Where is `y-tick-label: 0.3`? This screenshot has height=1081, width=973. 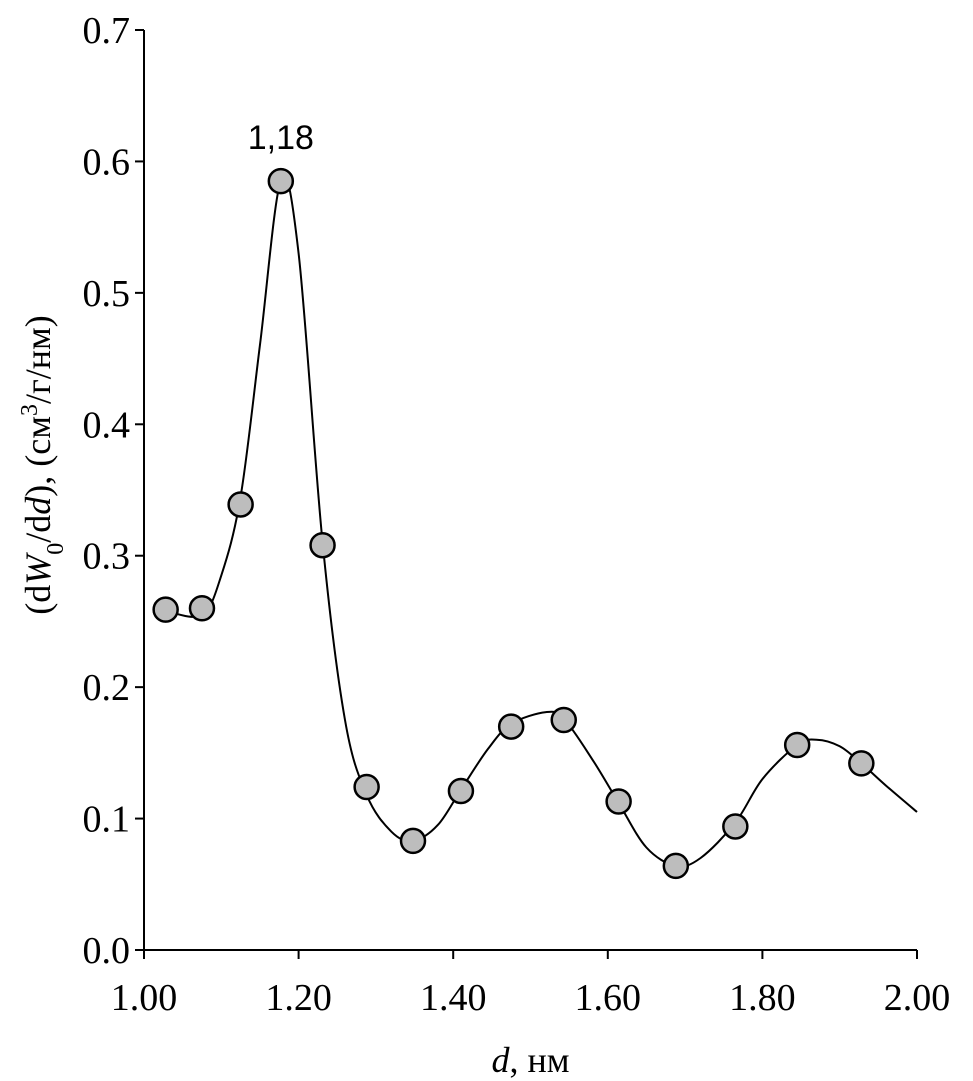
y-tick-label: 0.3 is located at coordinates (107, 557).